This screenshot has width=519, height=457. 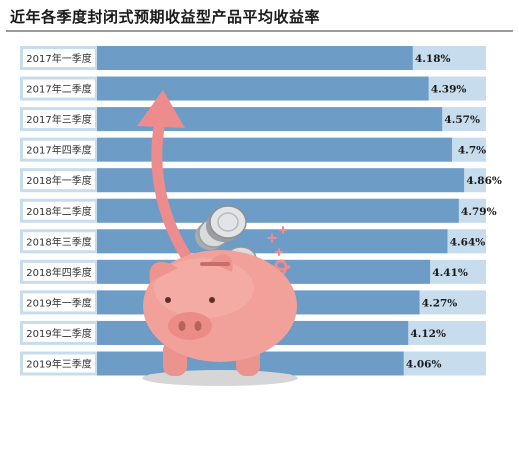 I want to click on category-label: 2017年四季度, so click(x=58, y=150).